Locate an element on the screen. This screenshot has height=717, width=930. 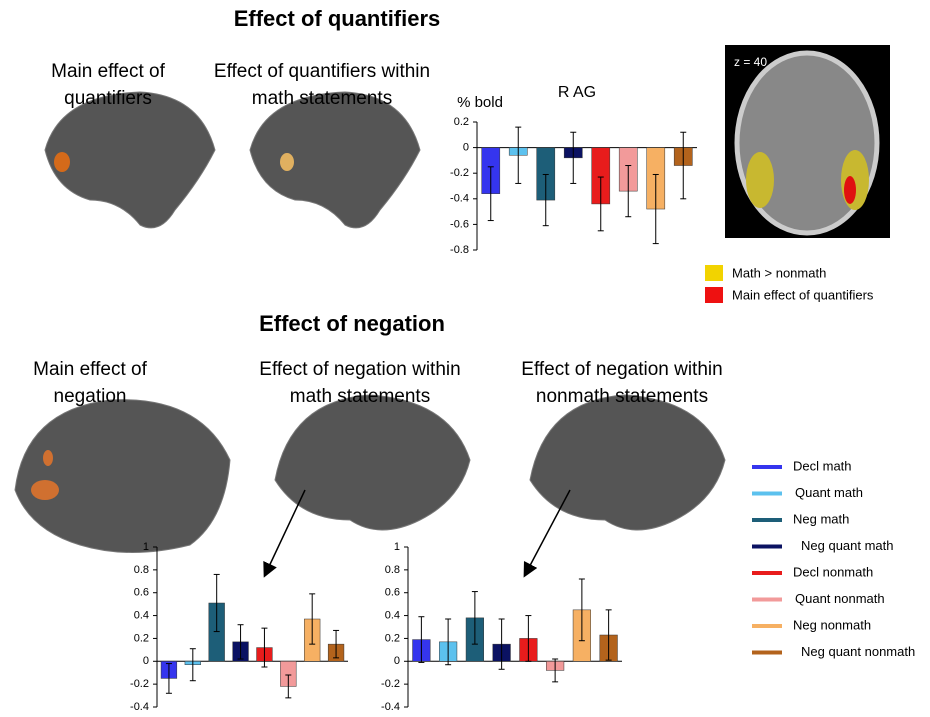
legend-label: Neg quant math is located at coordinates (847, 545).